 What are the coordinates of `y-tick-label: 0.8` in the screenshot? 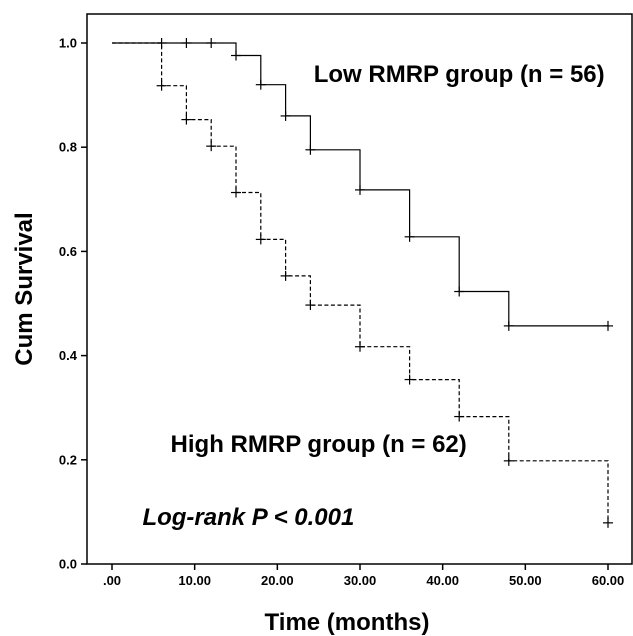 It's located at (68, 147).